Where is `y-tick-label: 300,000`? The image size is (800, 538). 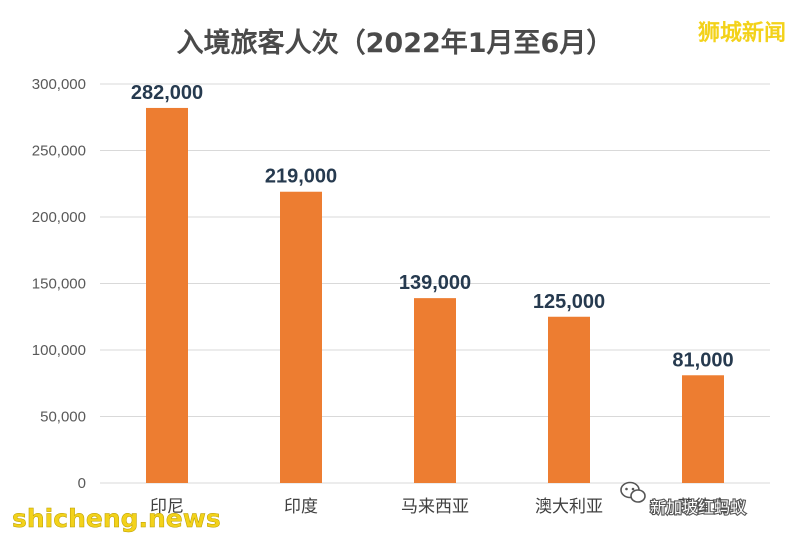 y-tick-label: 300,000 is located at coordinates (59, 84).